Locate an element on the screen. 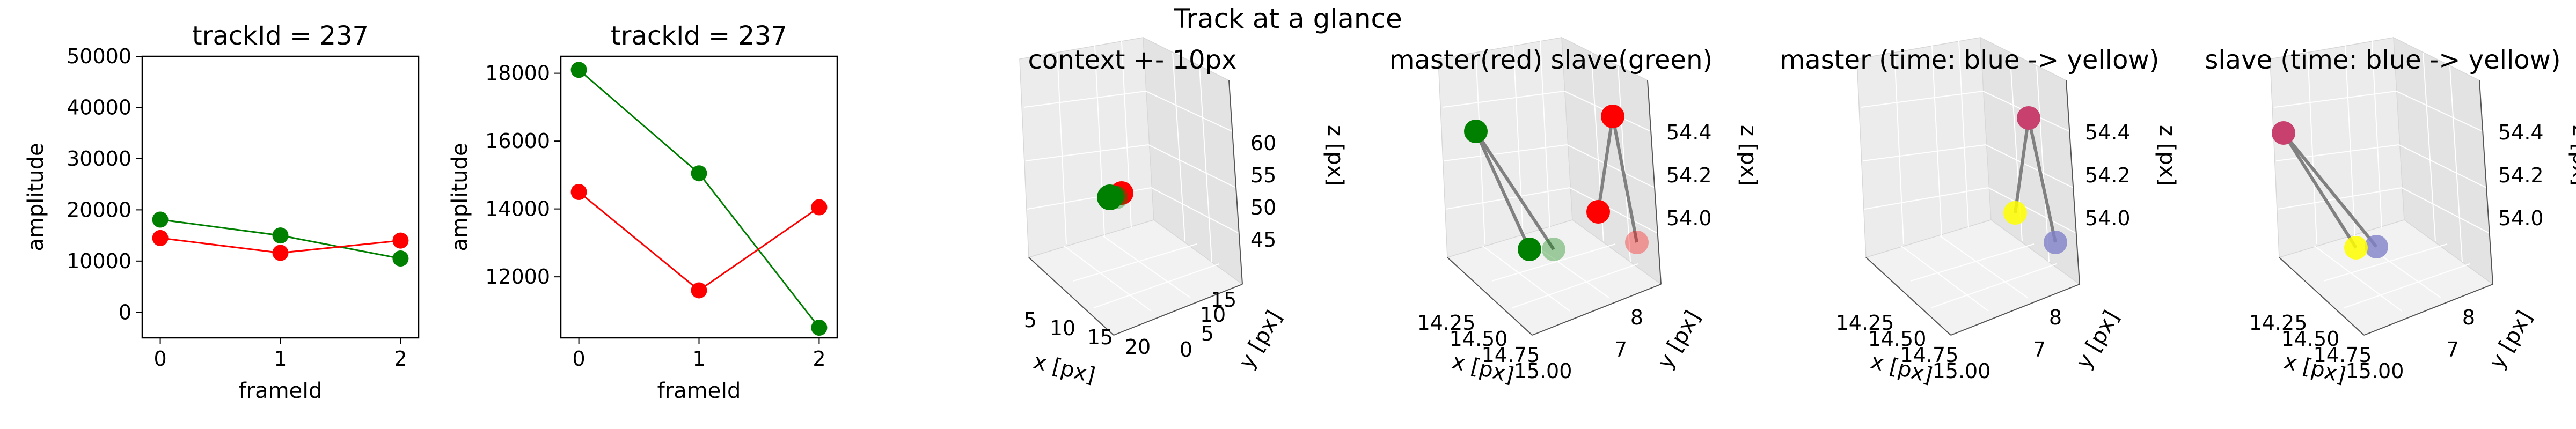 The image size is (2576, 429). x-tick-label: 15.00 is located at coordinates (1962, 371).